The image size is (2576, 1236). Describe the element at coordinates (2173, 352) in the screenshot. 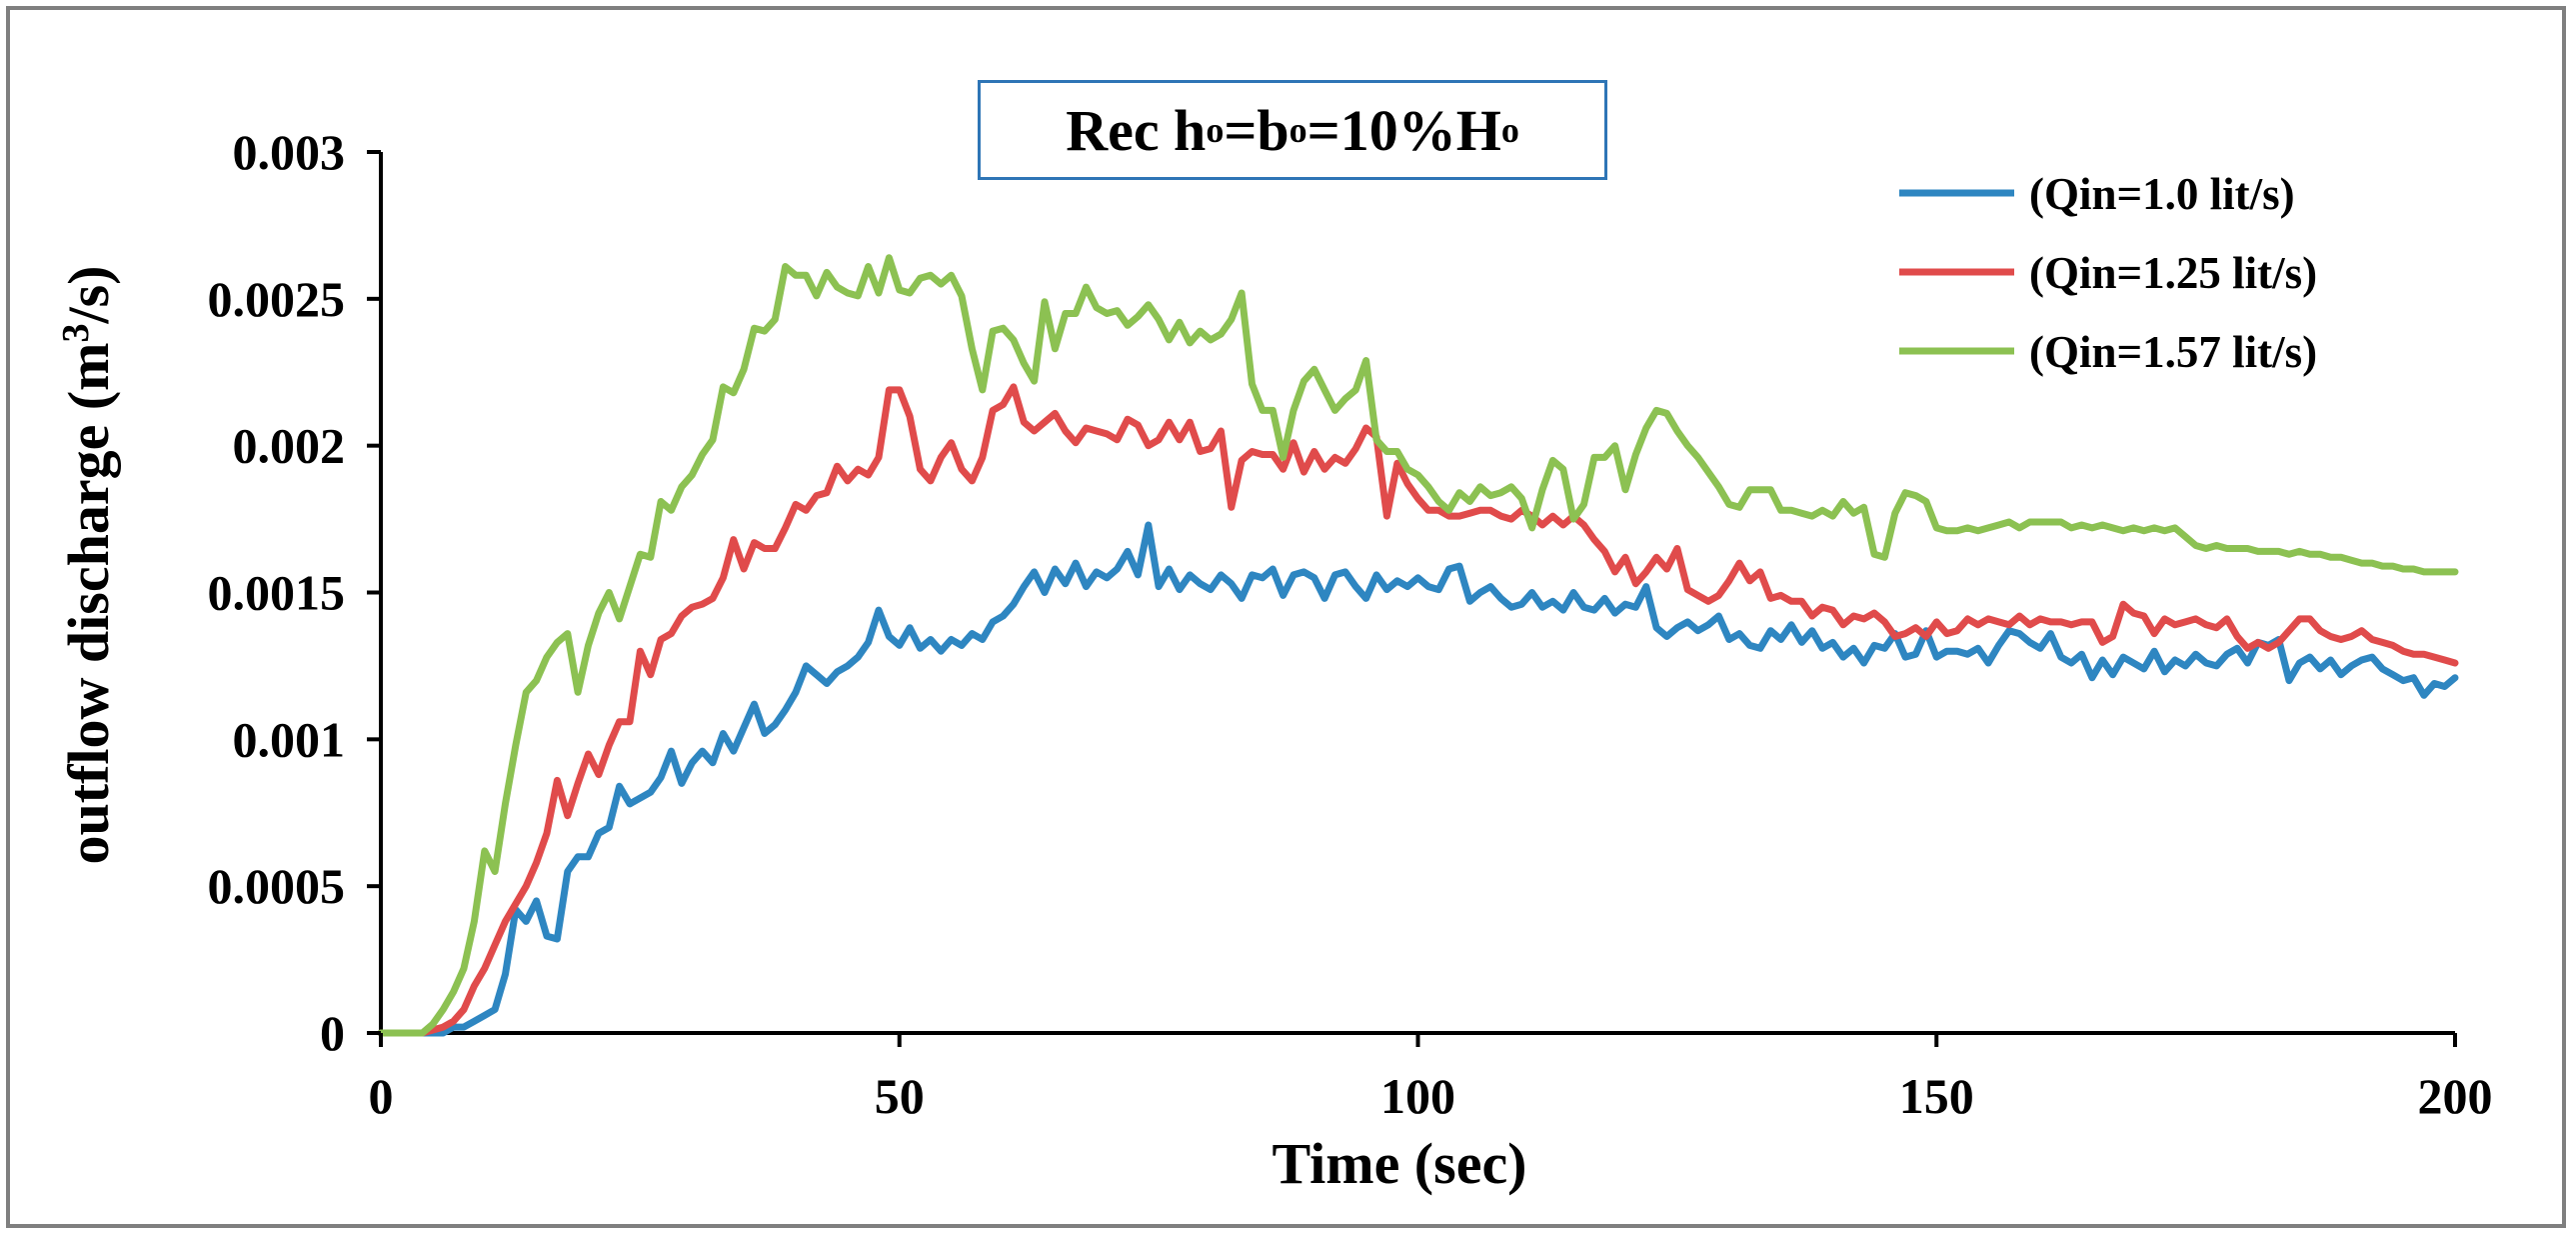

I see `legend-label-3: (Qin=1.57 lit/s)` at that location.